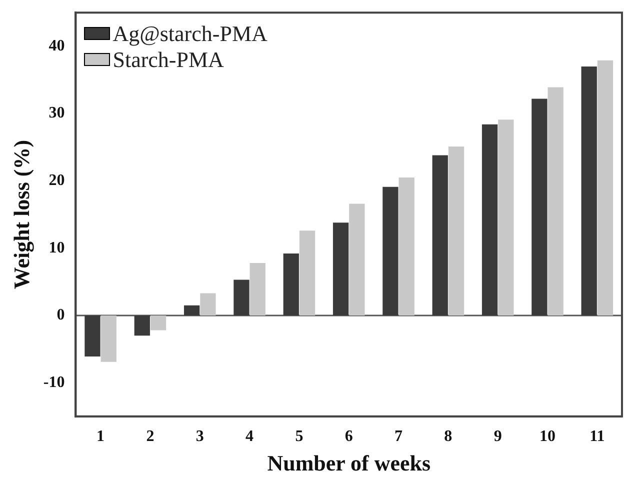 This screenshot has width=624, height=486. I want to click on x-tick-label: 7, so click(398, 437).